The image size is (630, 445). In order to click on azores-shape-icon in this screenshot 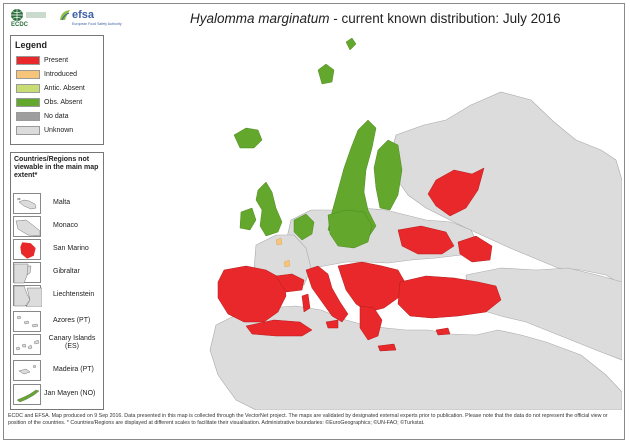, I will do `click(27, 321)`.